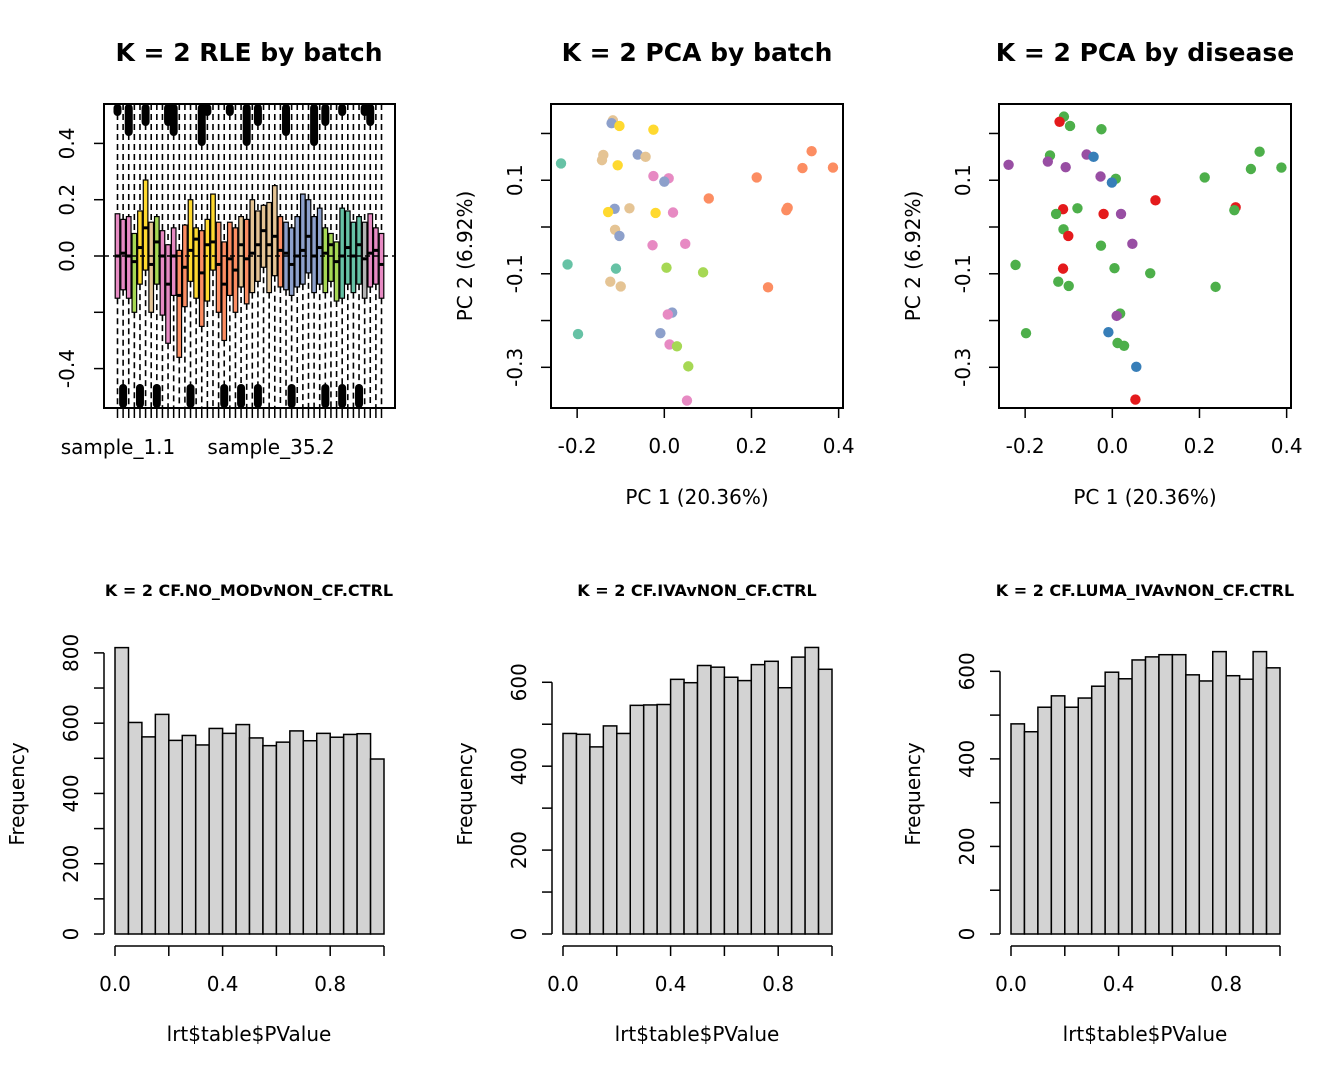 Image resolution: width=1344 pixels, height=1075 pixels. I want to click on rle-y-tick-label: 0.2, so click(67, 200).